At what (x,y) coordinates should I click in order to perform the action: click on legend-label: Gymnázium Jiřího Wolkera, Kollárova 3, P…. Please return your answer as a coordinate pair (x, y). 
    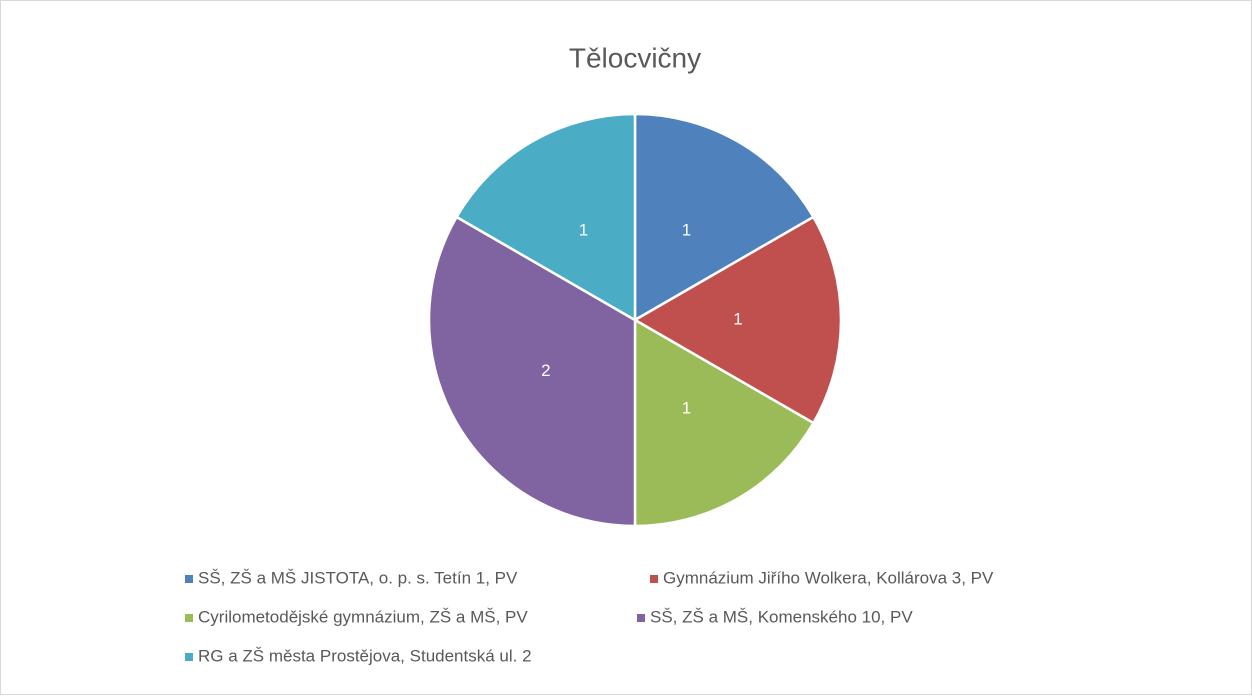
    Looking at the image, I should click on (828, 577).